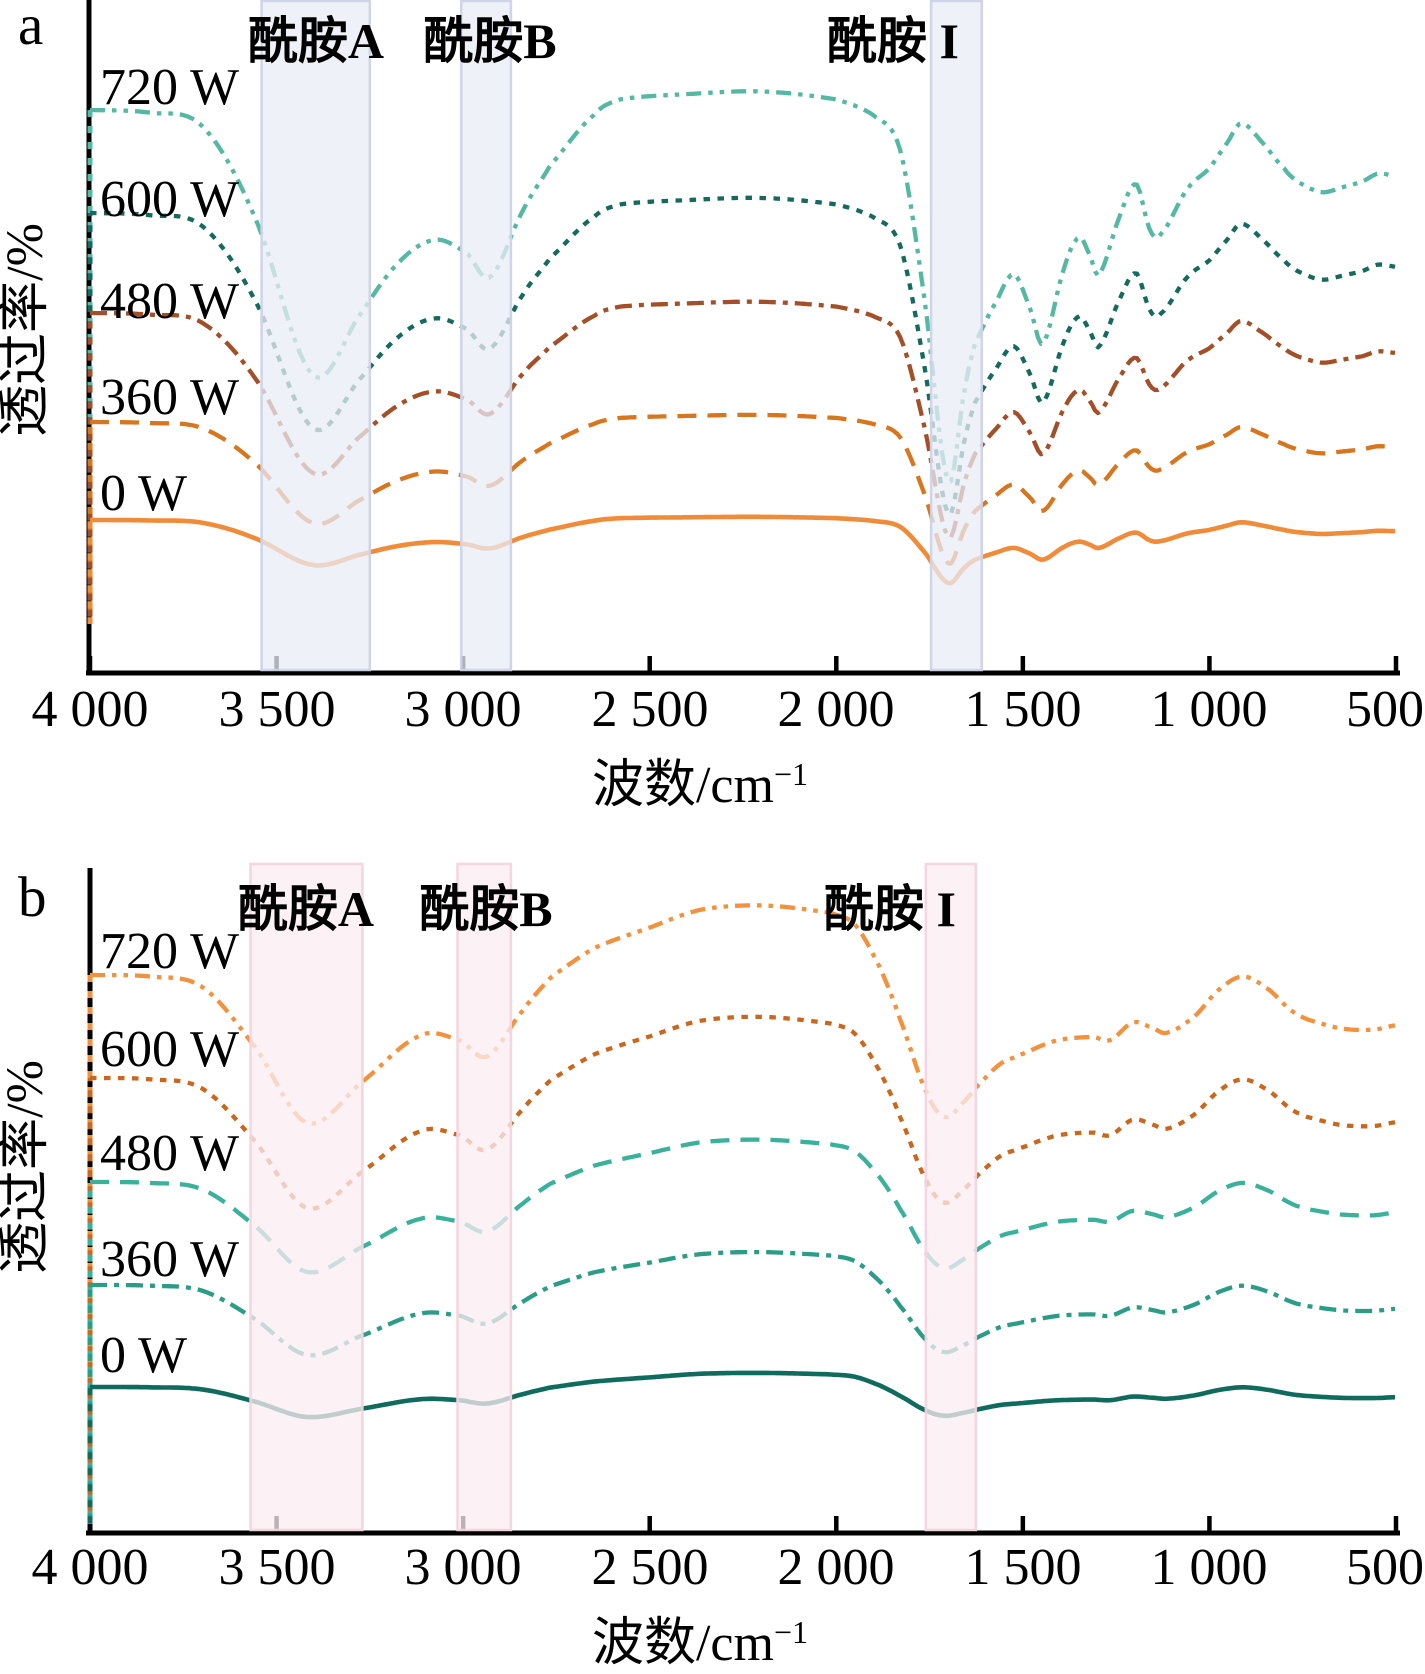  What do you see at coordinates (1385, 1567) in the screenshot?
I see `panel-b-x-tick-500: 500` at bounding box center [1385, 1567].